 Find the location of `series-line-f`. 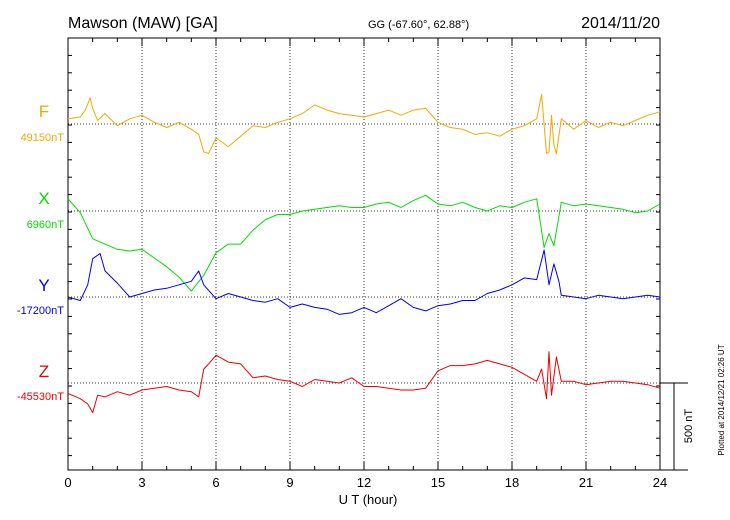

series-line-f is located at coordinates (364, 124).